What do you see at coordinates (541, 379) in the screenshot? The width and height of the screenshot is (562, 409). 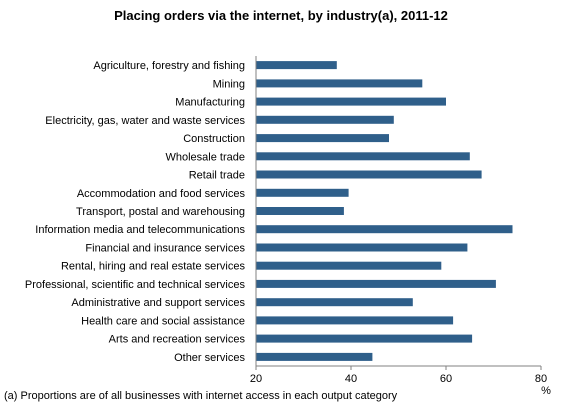 I see `x-tick-label: 80` at bounding box center [541, 379].